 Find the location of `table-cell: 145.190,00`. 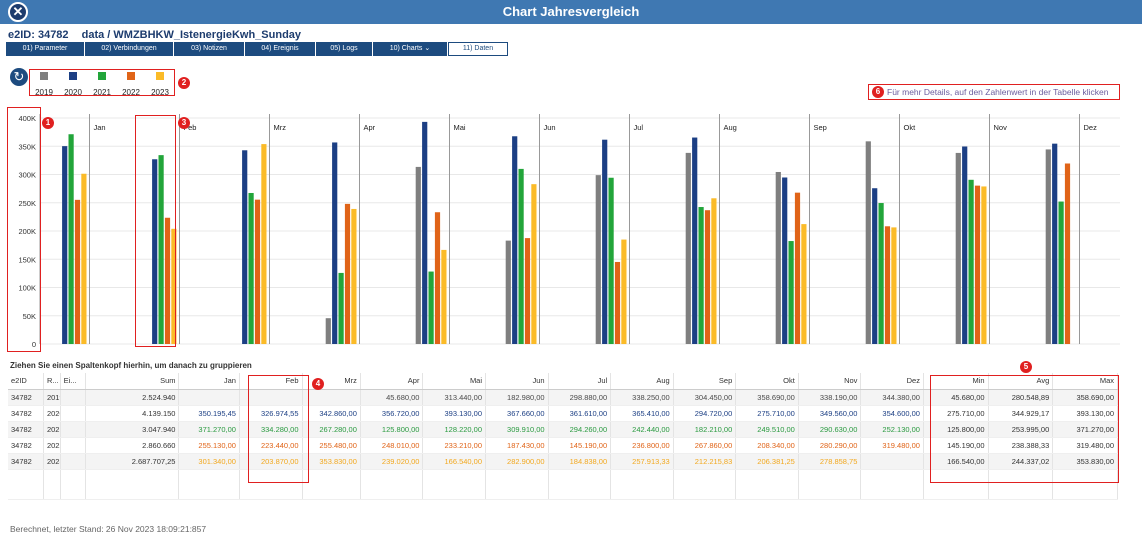

table-cell: 145.190,00 is located at coordinates (580, 445).